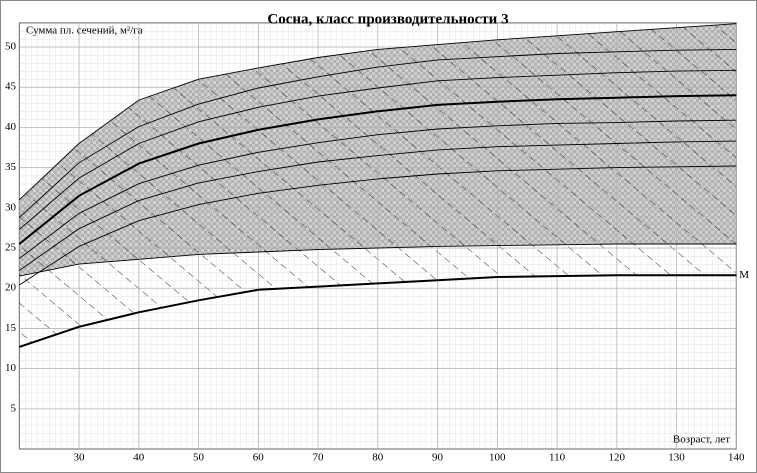 The height and width of the screenshot is (473, 757). What do you see at coordinates (199, 458) in the screenshot?
I see `x-tick-label: 50` at bounding box center [199, 458].